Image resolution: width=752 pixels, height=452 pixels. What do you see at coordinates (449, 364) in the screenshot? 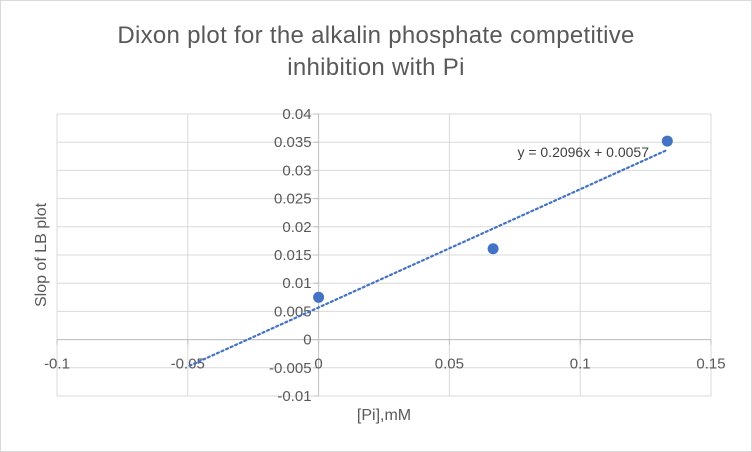
I see `x-tick-label: 0.05` at bounding box center [449, 364].